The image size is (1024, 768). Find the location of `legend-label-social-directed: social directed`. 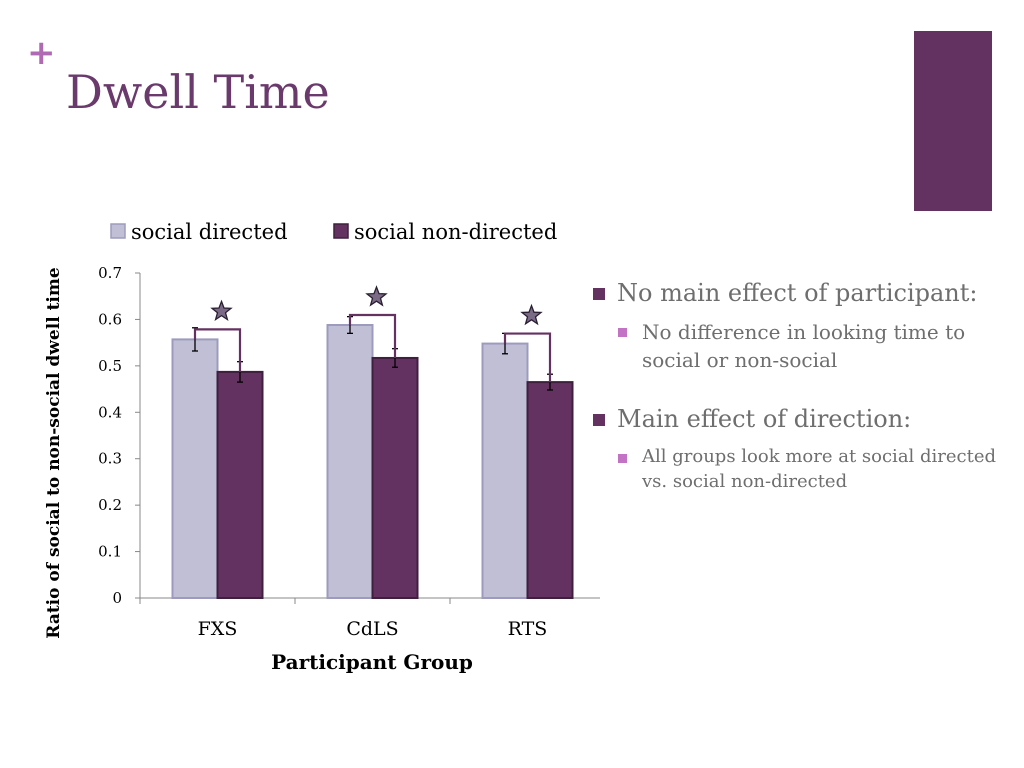

legend-label-social-directed: social directed is located at coordinates (209, 232).